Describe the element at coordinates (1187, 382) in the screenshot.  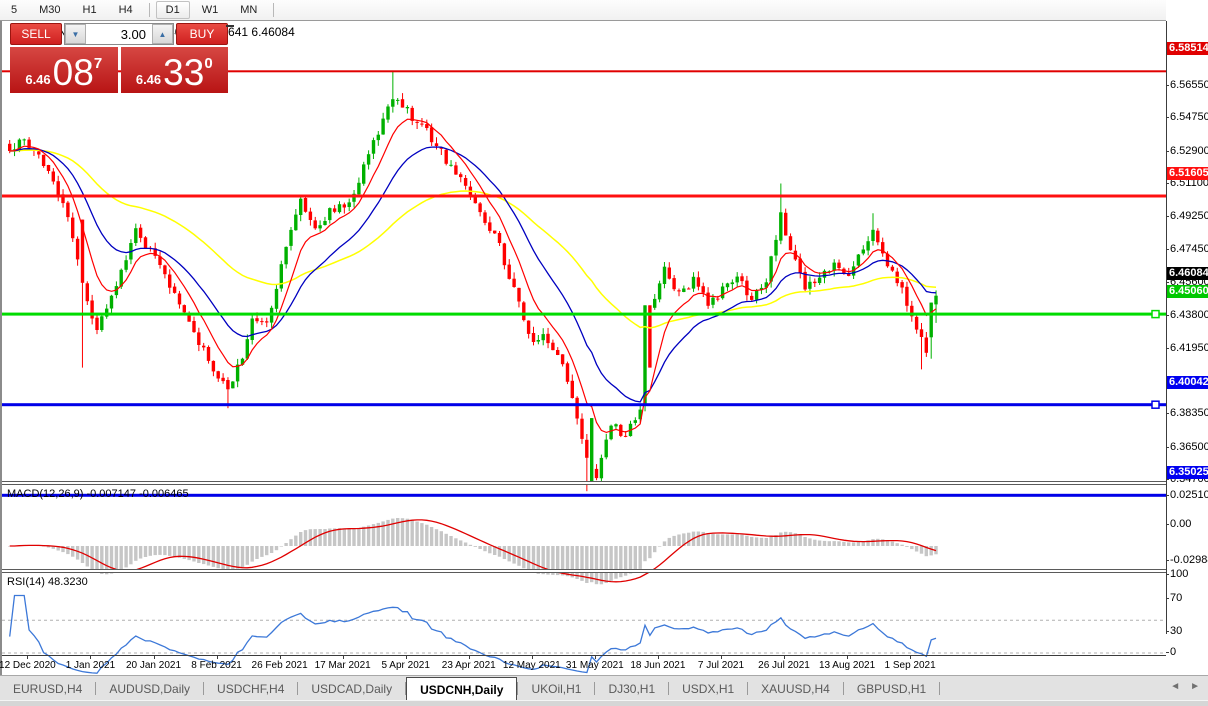
I see `axis-price-badge: 6.40042` at that location.